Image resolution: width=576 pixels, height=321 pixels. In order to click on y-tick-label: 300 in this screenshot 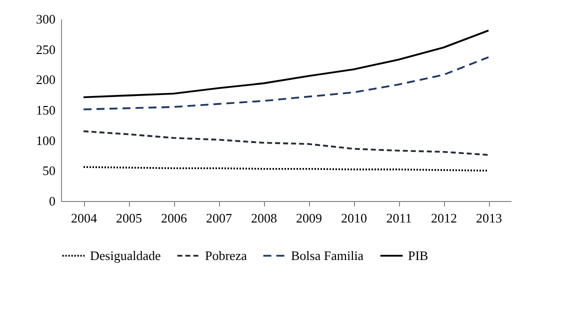, I will do `click(46, 19)`.